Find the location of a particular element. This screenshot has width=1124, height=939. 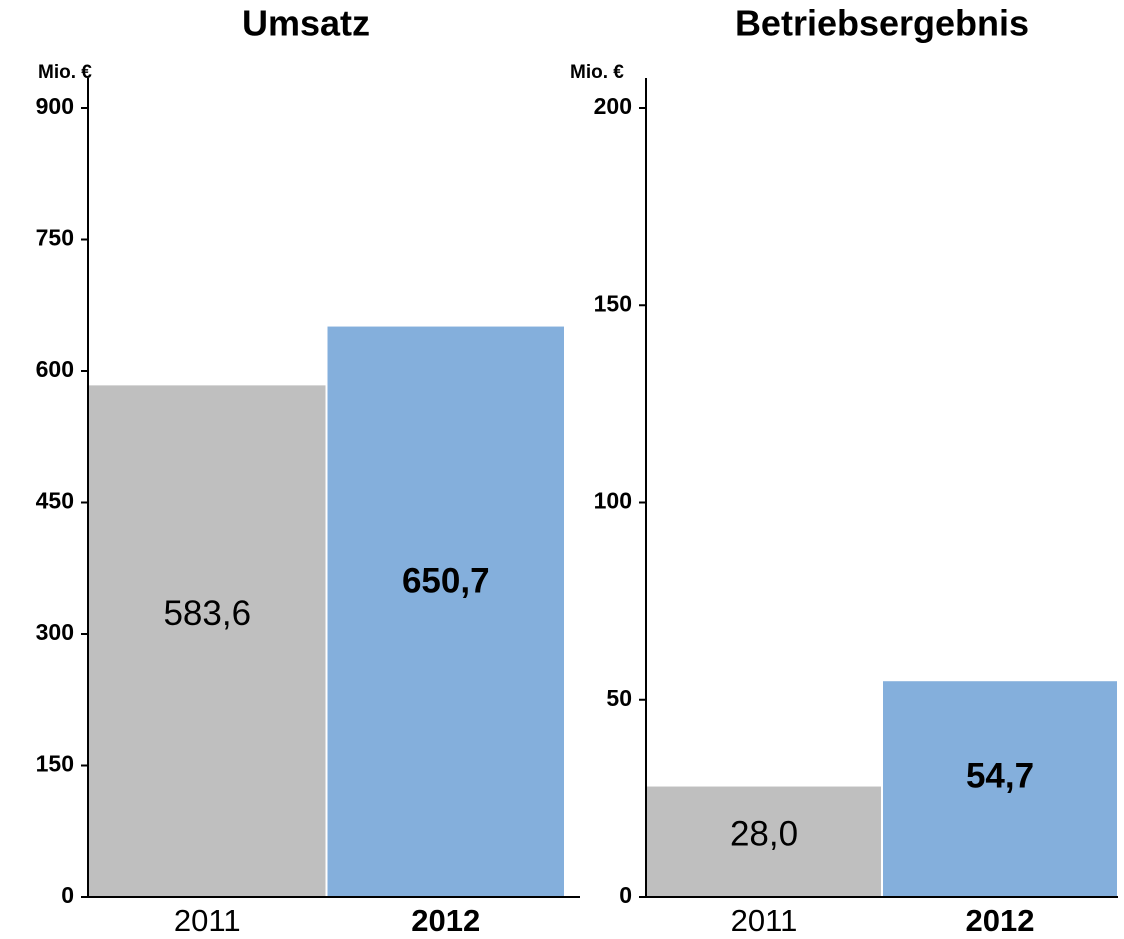

value-label: 650,7 is located at coordinates (446, 581).